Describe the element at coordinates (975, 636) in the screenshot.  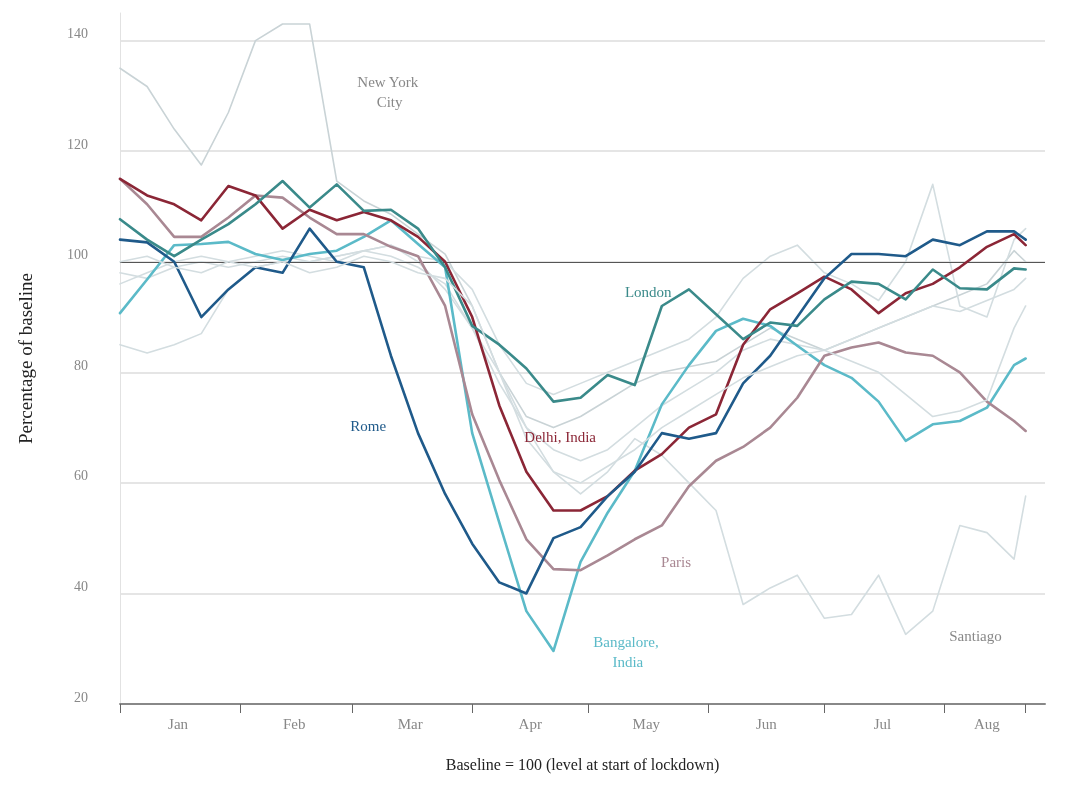
I see `annotation: Santiago` at that location.